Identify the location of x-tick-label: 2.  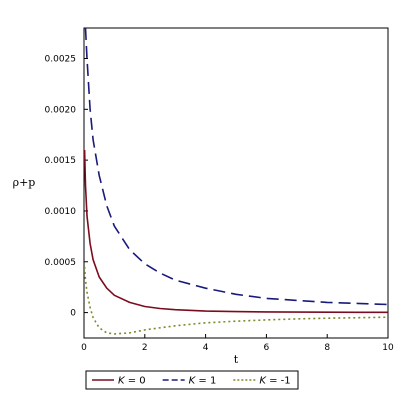
(145, 348).